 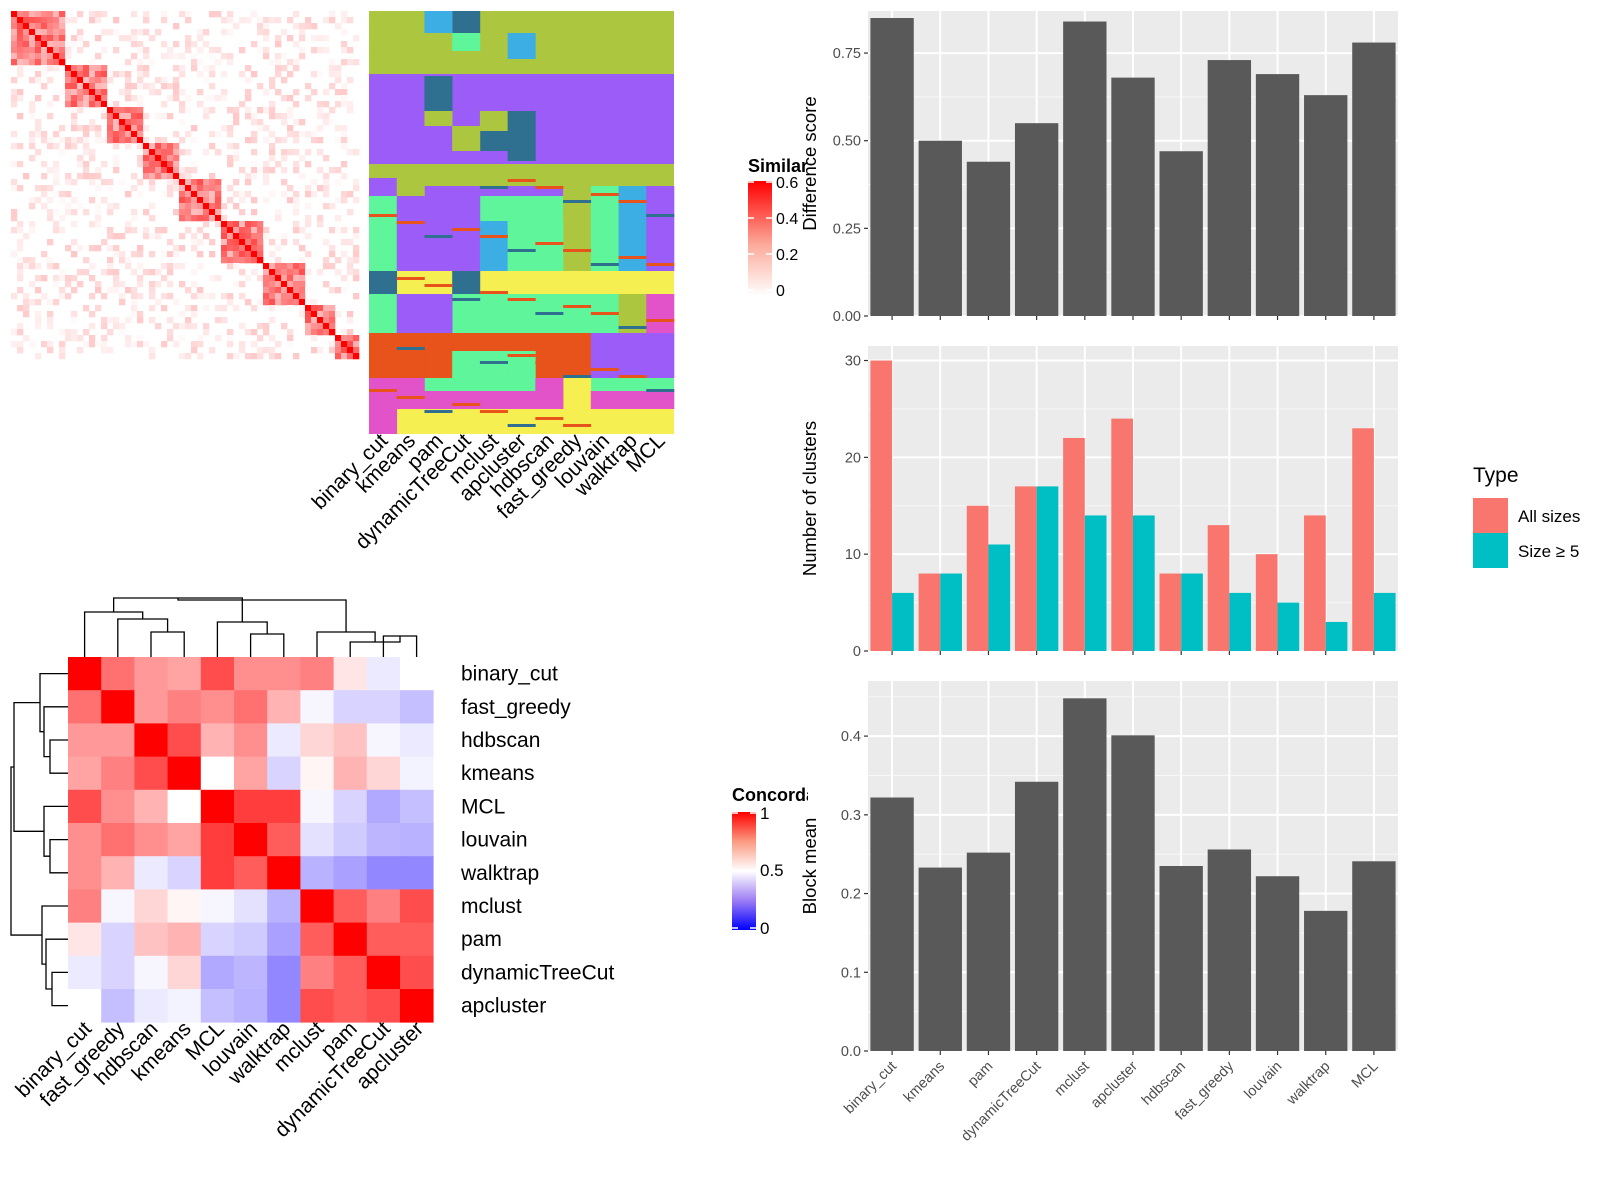 I want to click on bar-walktrap, so click(x=1326, y=205).